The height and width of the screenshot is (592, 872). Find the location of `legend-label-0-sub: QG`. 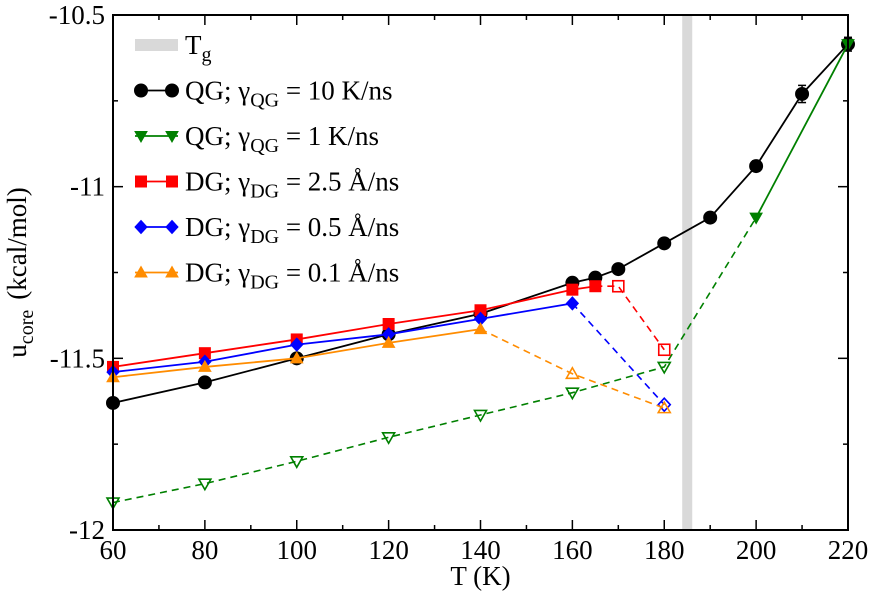

legend-label-0-sub: QG is located at coordinates (264, 100).